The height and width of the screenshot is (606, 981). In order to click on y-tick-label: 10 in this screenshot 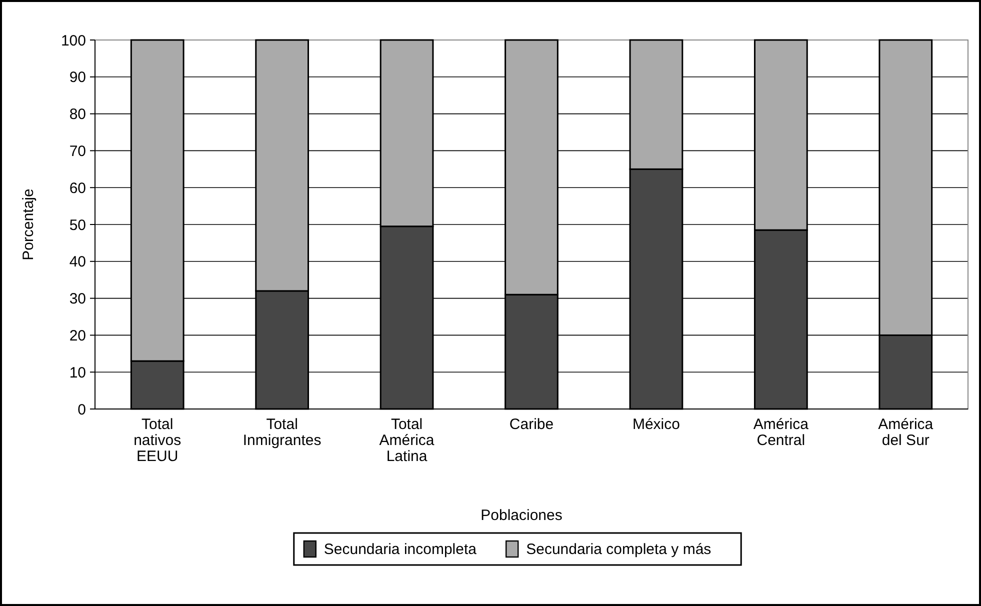, I will do `click(77, 373)`.